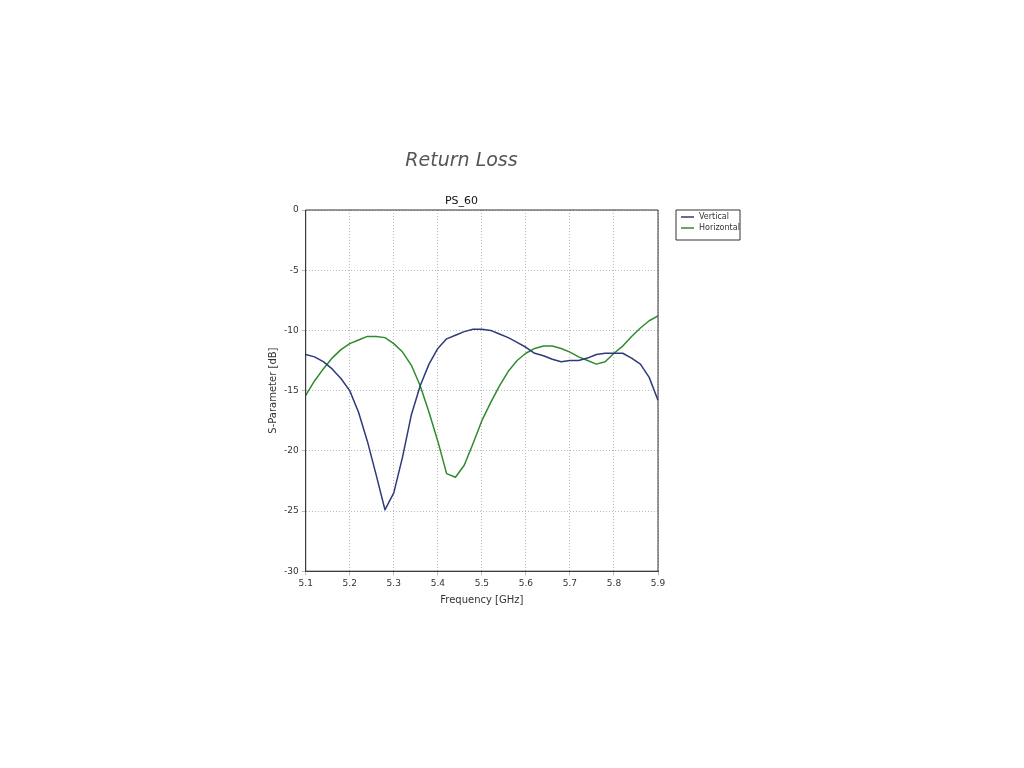  I want to click on x-tick-label: 5.8, so click(614, 582).